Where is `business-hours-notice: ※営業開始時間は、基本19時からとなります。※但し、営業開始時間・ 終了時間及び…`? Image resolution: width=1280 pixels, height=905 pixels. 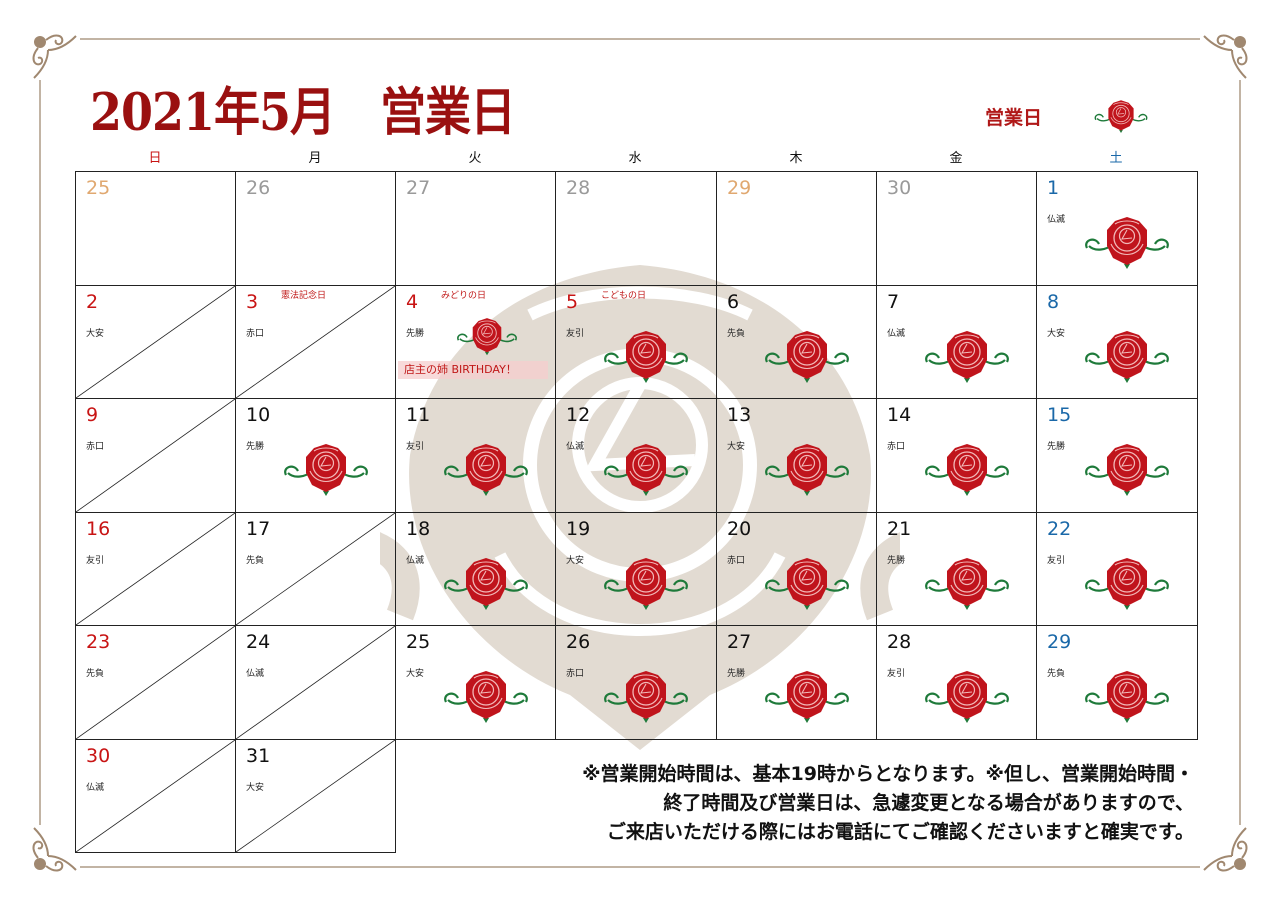
business-hours-notice: ※営業開始時間は、基本19時からとなります。※但し、営業開始時間・ 終了時間及び… is located at coordinates (888, 803).